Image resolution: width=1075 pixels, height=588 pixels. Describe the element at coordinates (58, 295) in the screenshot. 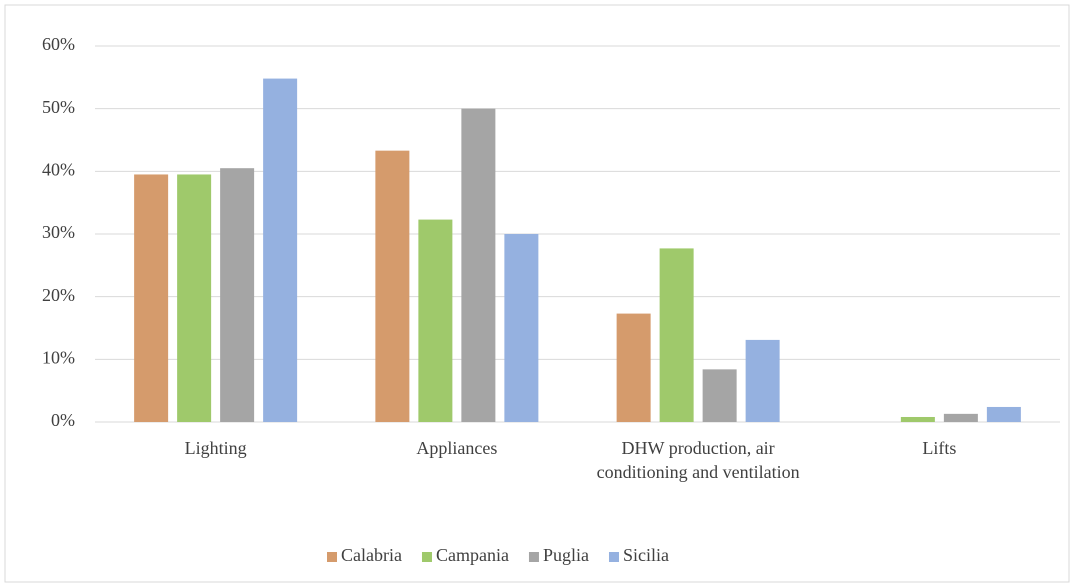

I see `y-tick-label: 20%` at that location.